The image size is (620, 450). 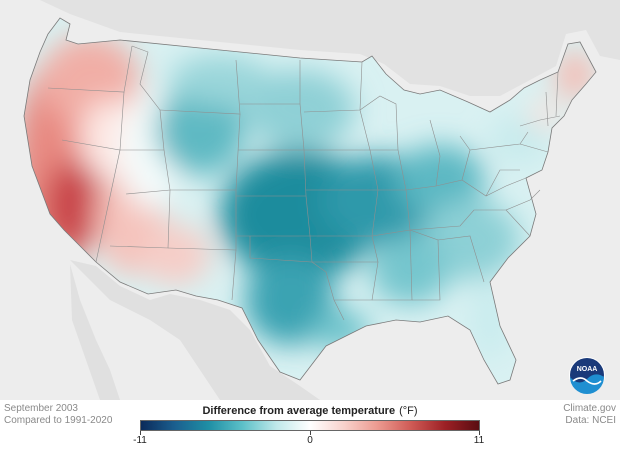 What do you see at coordinates (408, 411) in the screenshot?
I see `legend-unit: (°F)` at bounding box center [408, 411].